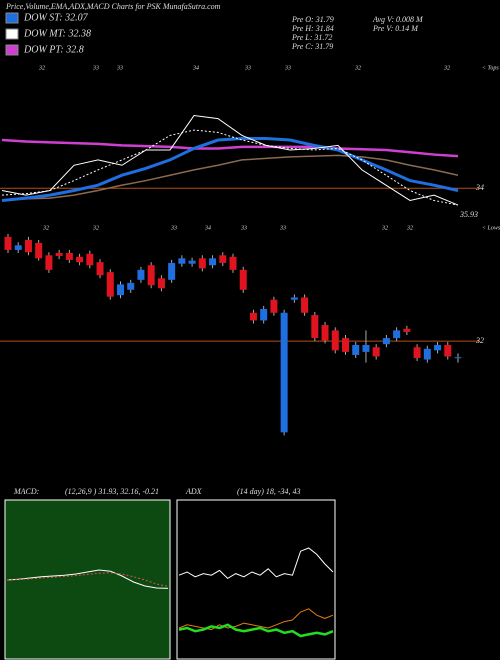 The image size is (500, 660). Describe the element at coordinates (312, 28) in the screenshot. I see `stat: Pre H: 31.84` at that location.